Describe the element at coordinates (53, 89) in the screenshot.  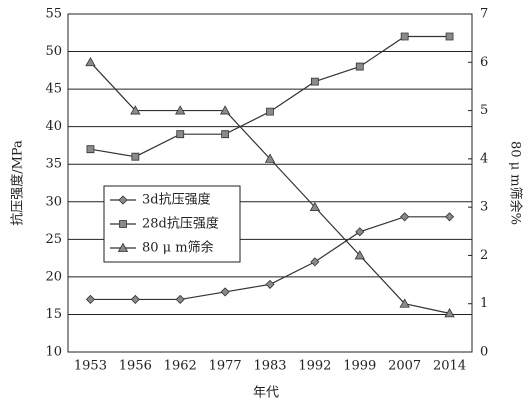
I see `y-tick-label: 45` at that location.